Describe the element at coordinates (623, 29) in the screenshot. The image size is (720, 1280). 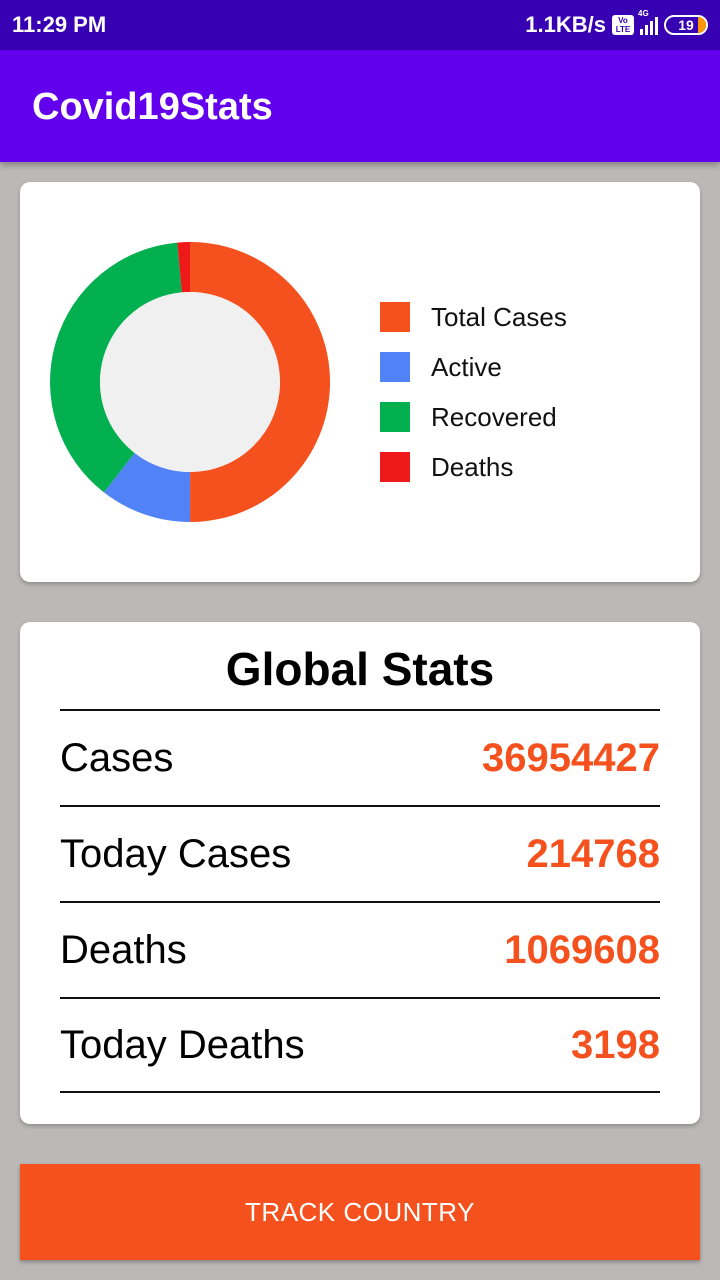
I see `volte-bottom-text: LTE` at that location.